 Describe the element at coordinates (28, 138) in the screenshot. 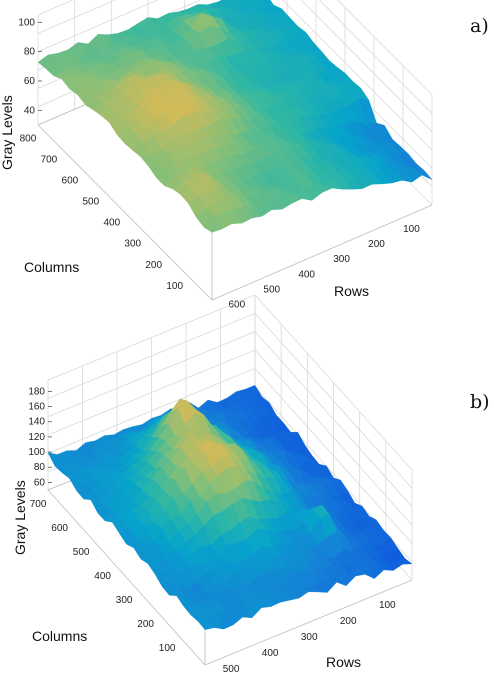

I see `column-tick-label: 800` at that location.